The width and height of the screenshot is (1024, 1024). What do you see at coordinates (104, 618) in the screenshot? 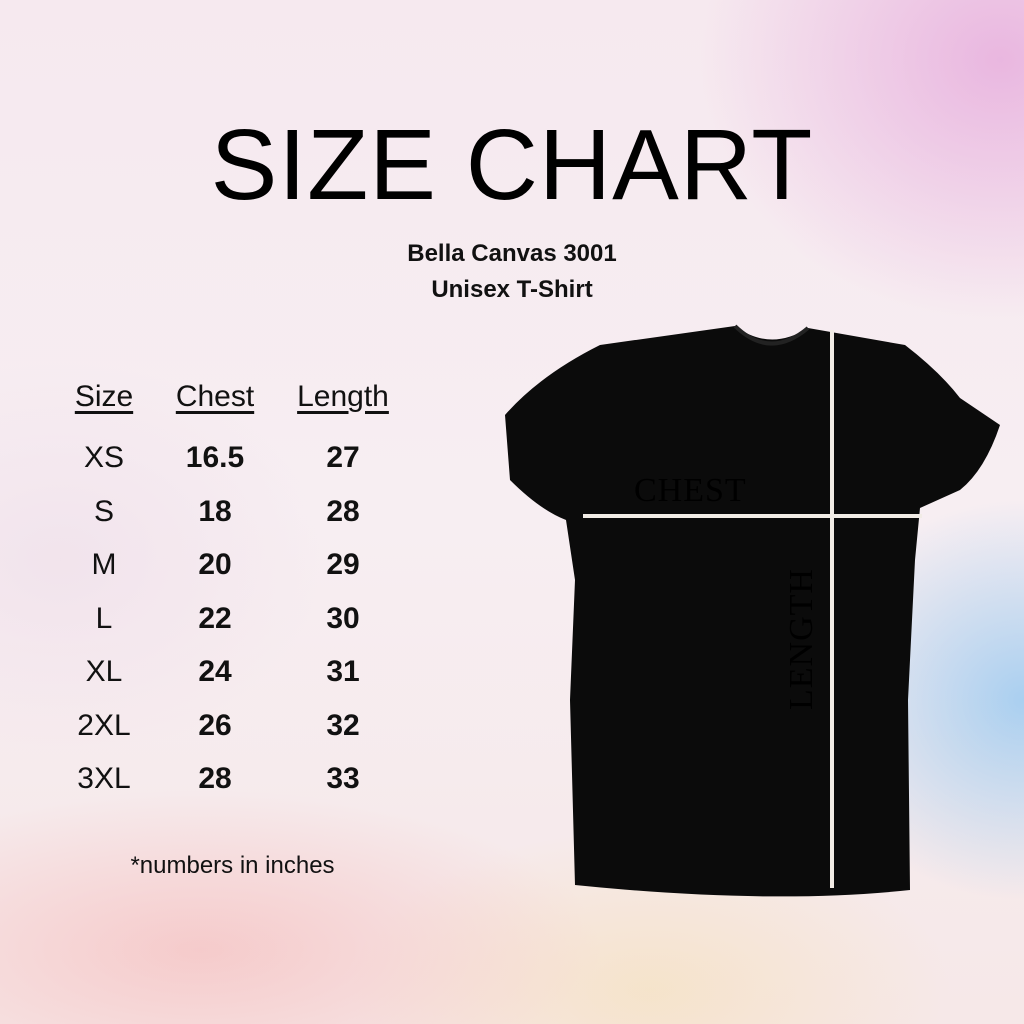
I see `size-cell: L` at bounding box center [104, 618].